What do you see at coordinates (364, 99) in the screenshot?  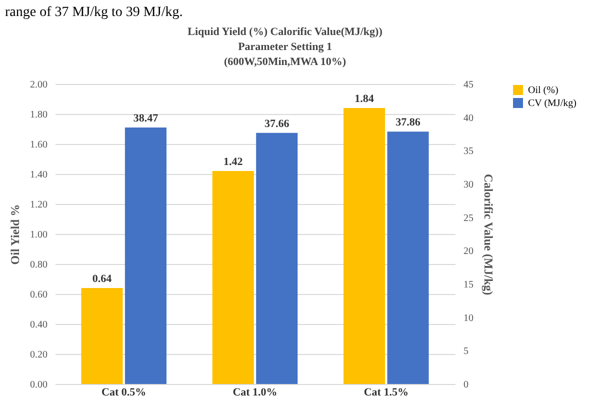 I see `data-label: 1.84` at bounding box center [364, 99].